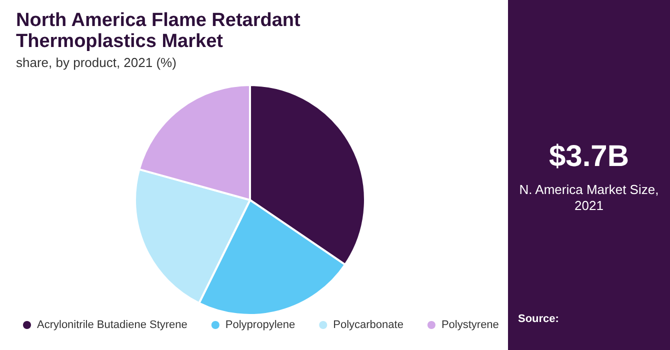 This screenshot has height=350, width=670. I want to click on chart-subtitle: share, by product, 2021 (%), so click(96, 62).